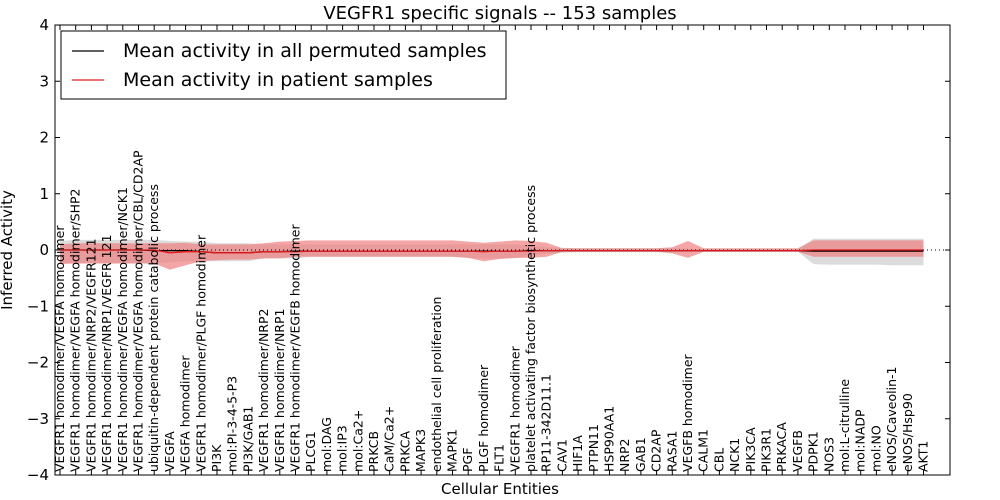 Image resolution: width=1000 pixels, height=500 pixels. I want to click on entity-label: eNOS/Caveolin-1, so click(891, 419).